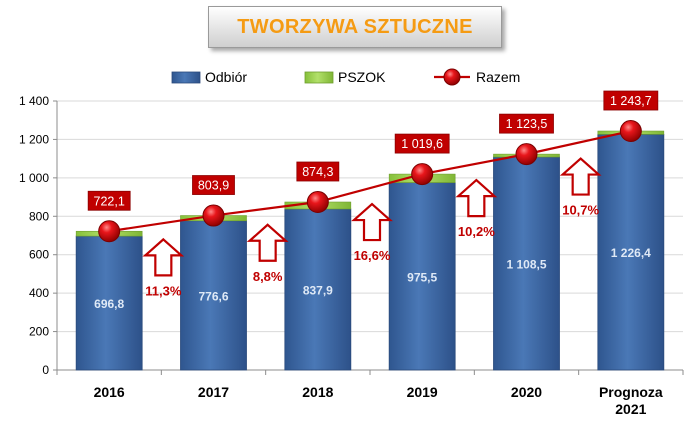 The height and width of the screenshot is (432, 696). What do you see at coordinates (163, 290) in the screenshot?
I see `growth-label: 11,3%` at bounding box center [163, 290].